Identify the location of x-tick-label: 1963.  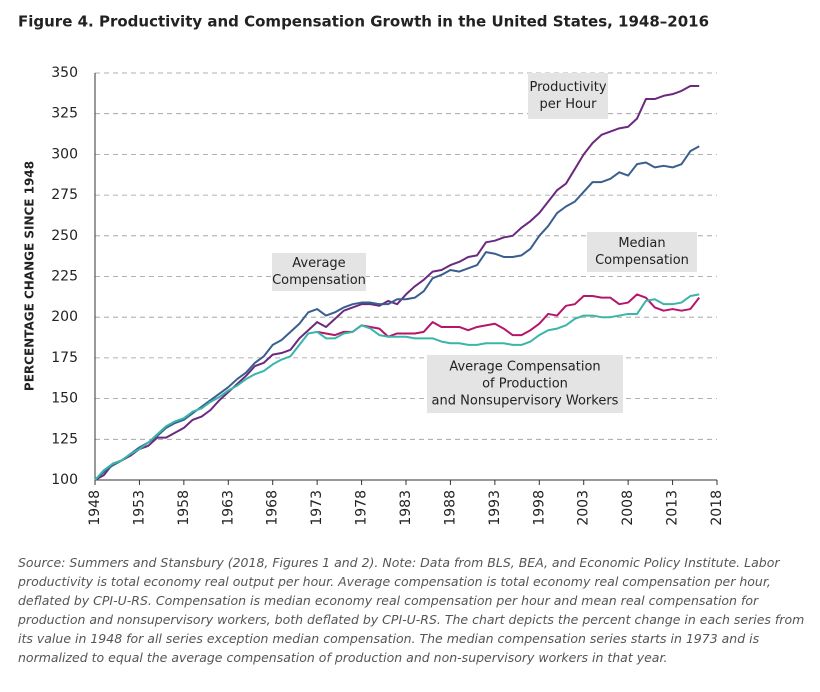
(228, 508).